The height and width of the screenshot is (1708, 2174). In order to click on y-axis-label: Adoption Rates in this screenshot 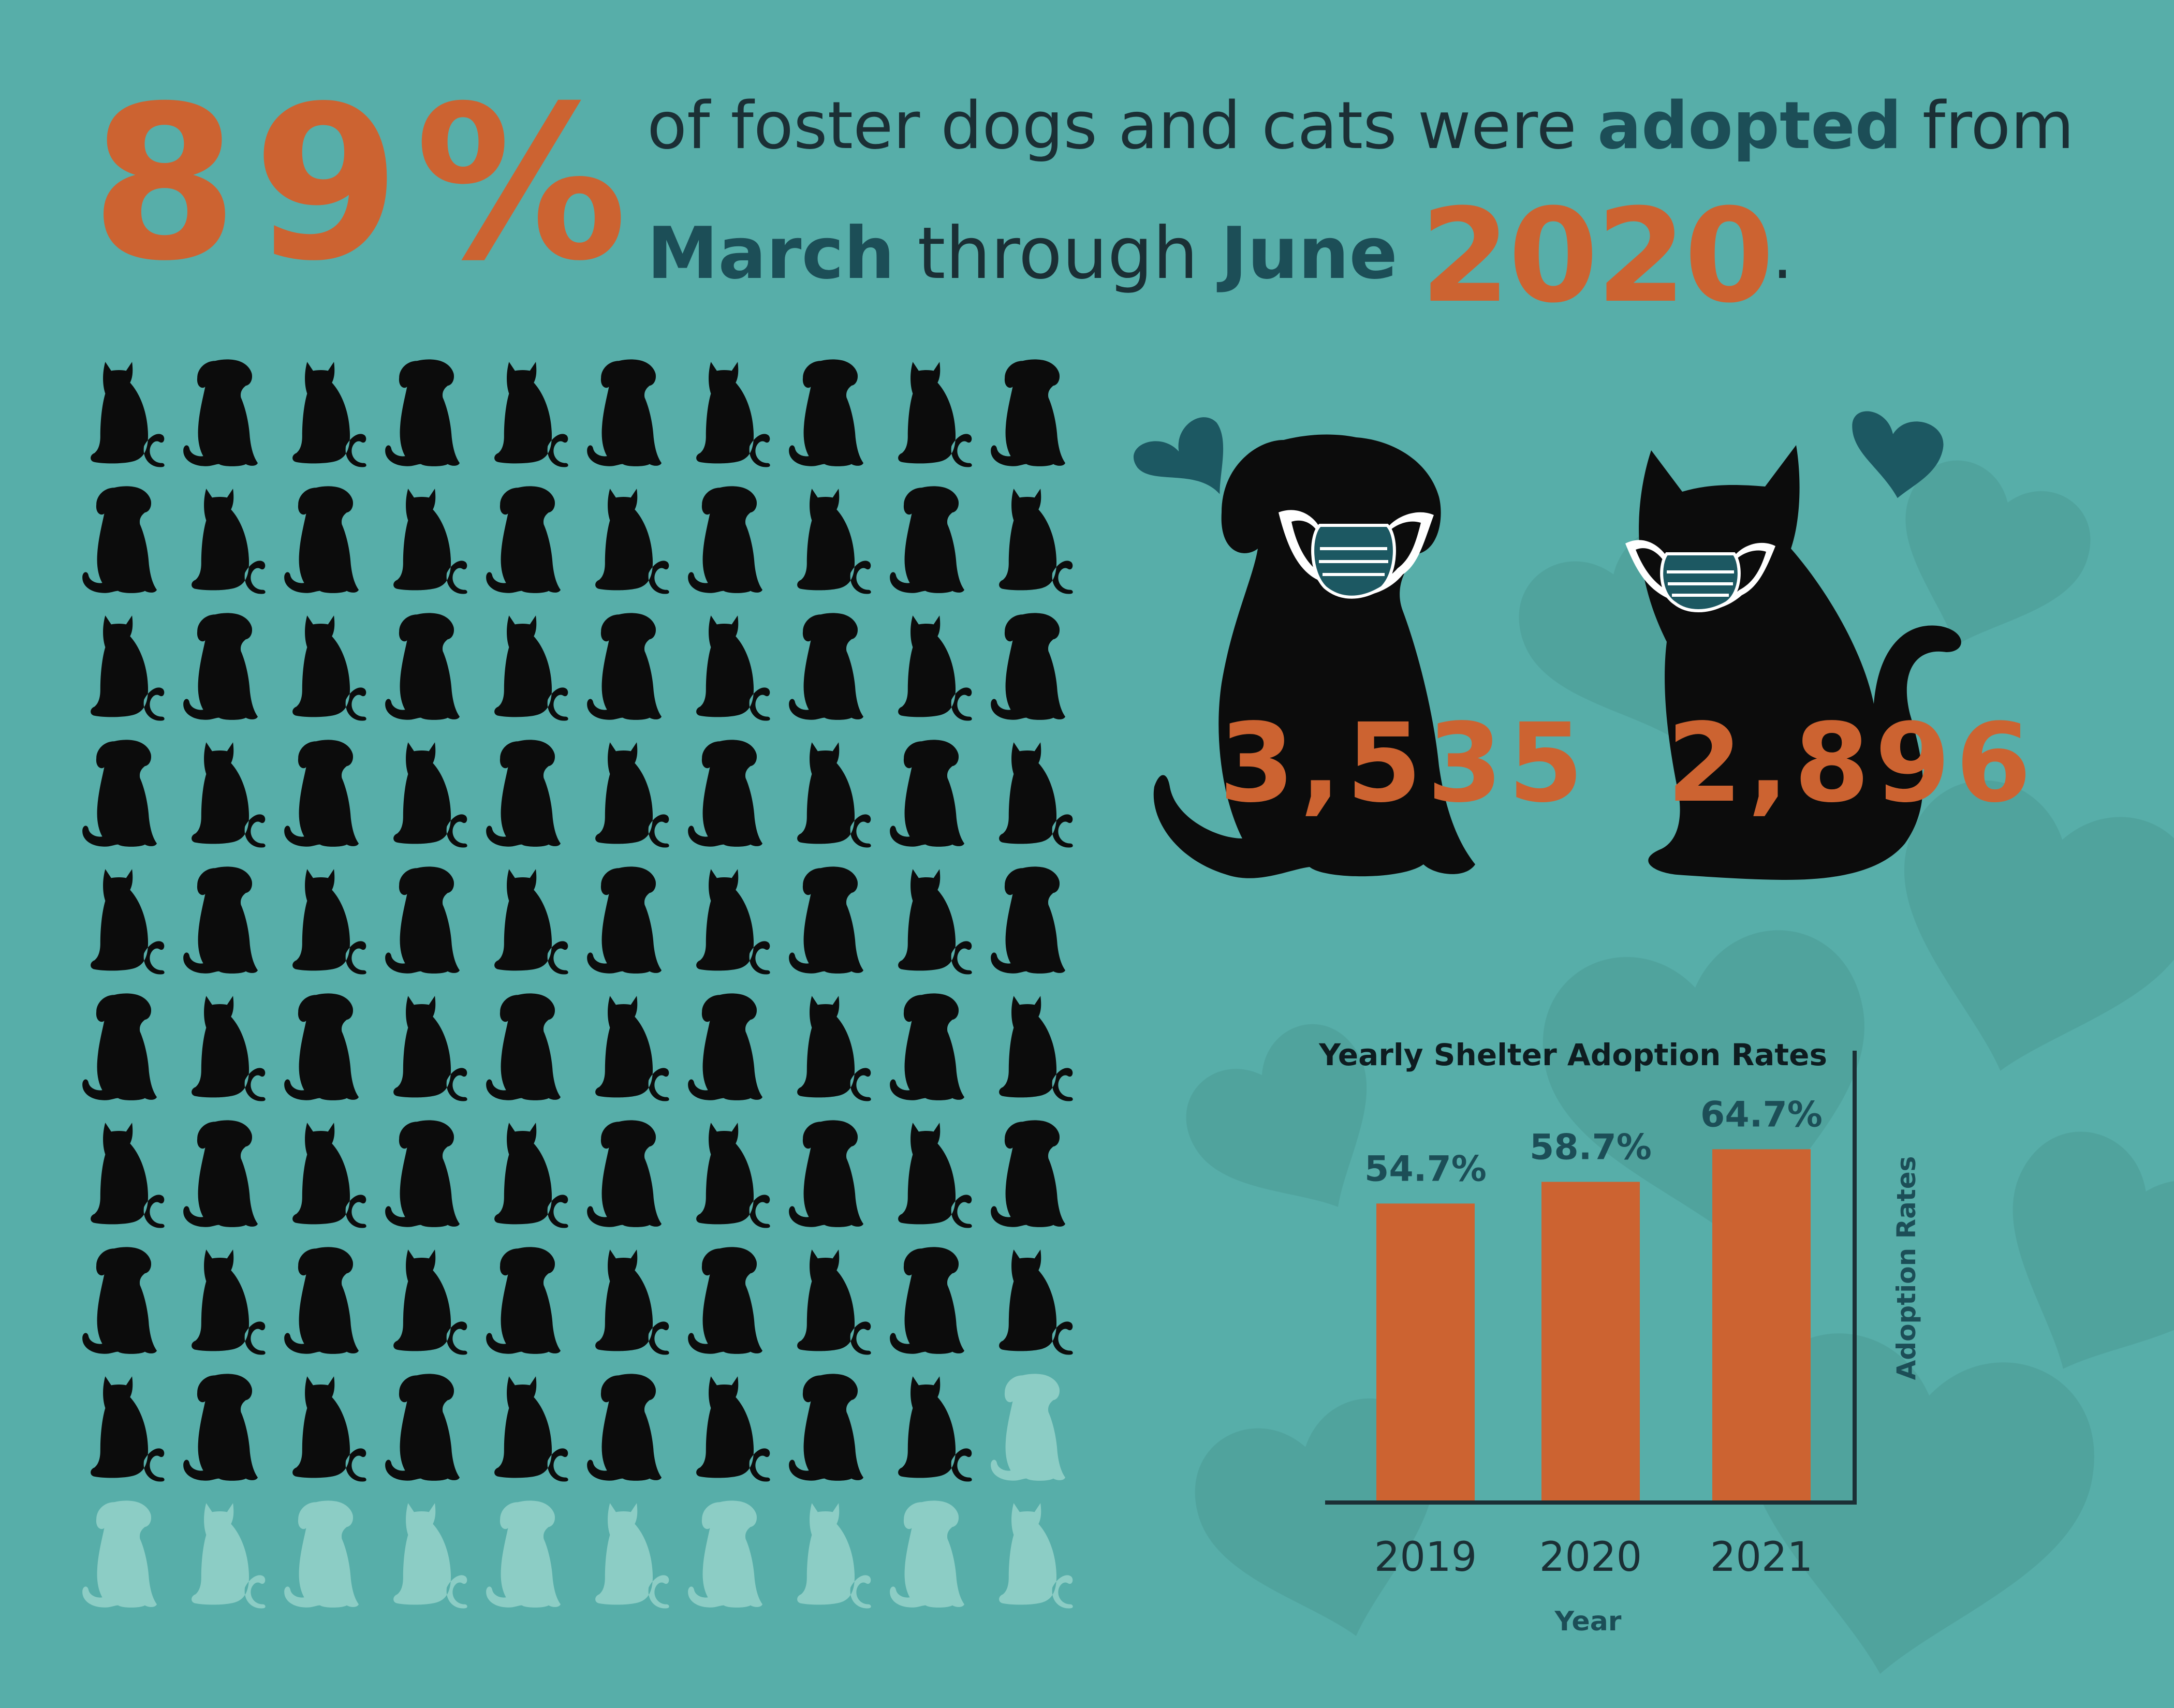, I will do `click(1906, 1268)`.